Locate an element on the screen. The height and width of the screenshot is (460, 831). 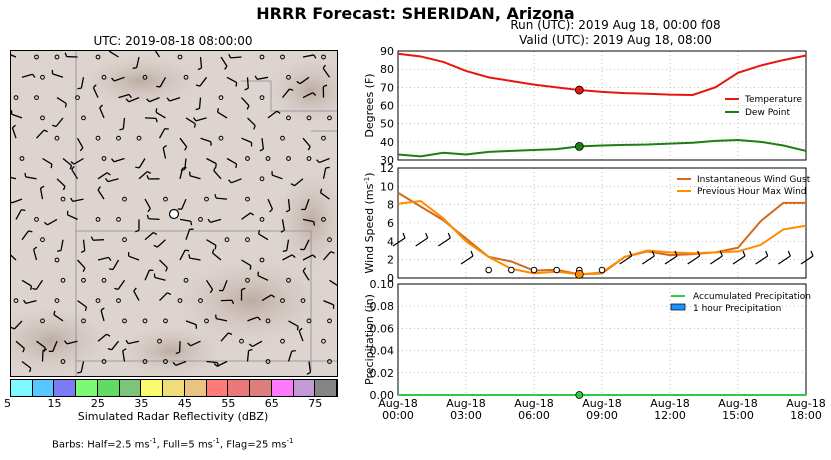
legend-label: Accumulated Precipitation is located at coordinates (752, 297).